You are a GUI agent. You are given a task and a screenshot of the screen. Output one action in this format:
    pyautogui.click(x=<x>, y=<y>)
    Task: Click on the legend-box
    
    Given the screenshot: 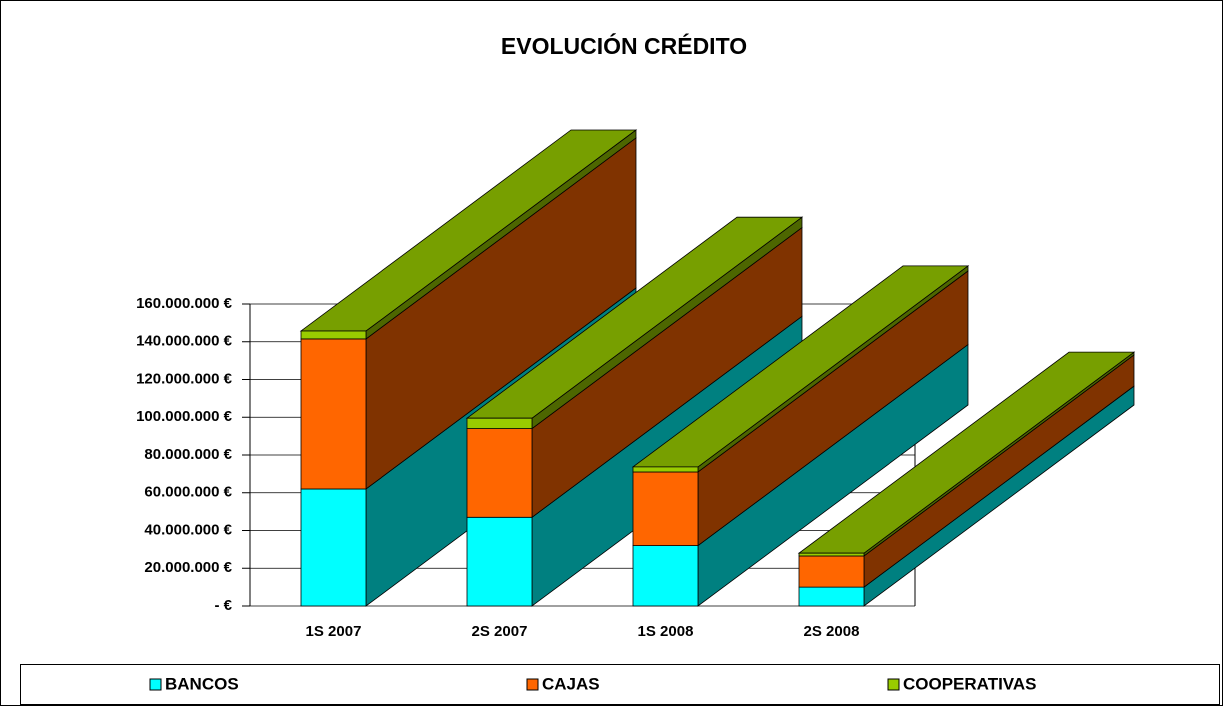 What is the action you would take?
    pyautogui.click(x=620, y=684)
    